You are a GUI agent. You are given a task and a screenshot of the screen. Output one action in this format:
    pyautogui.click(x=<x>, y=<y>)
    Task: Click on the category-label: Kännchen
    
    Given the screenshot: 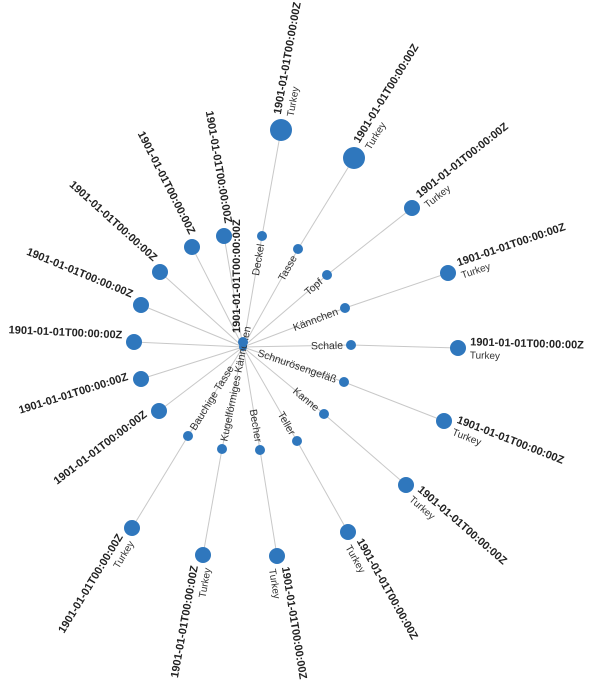 What is the action you would take?
    pyautogui.click(x=315, y=320)
    